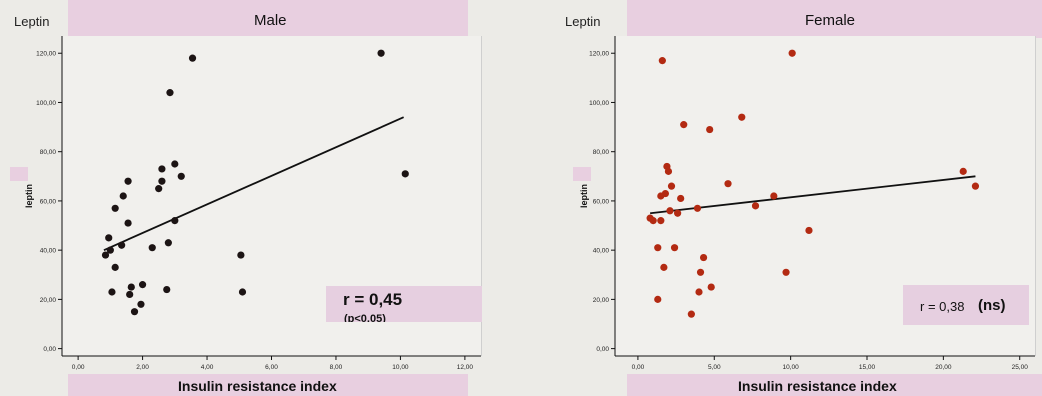 This screenshot has height=396, width=1042. I want to click on x-tick-label: 8,00, so click(336, 367).